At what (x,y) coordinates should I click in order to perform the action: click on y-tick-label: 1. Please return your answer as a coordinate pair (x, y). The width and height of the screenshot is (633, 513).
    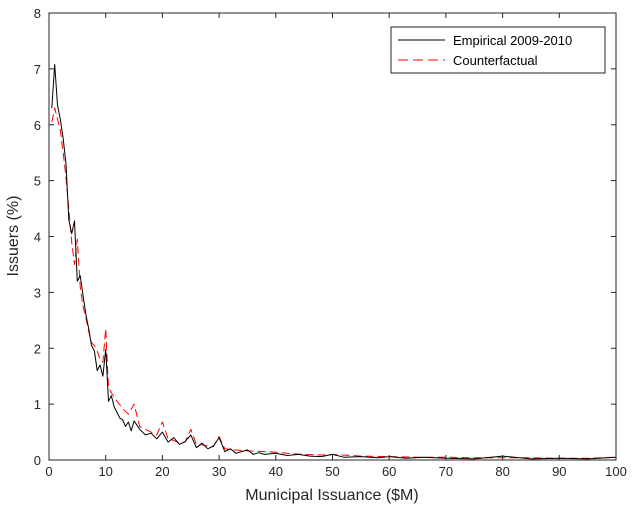
    Looking at the image, I should click on (37, 404).